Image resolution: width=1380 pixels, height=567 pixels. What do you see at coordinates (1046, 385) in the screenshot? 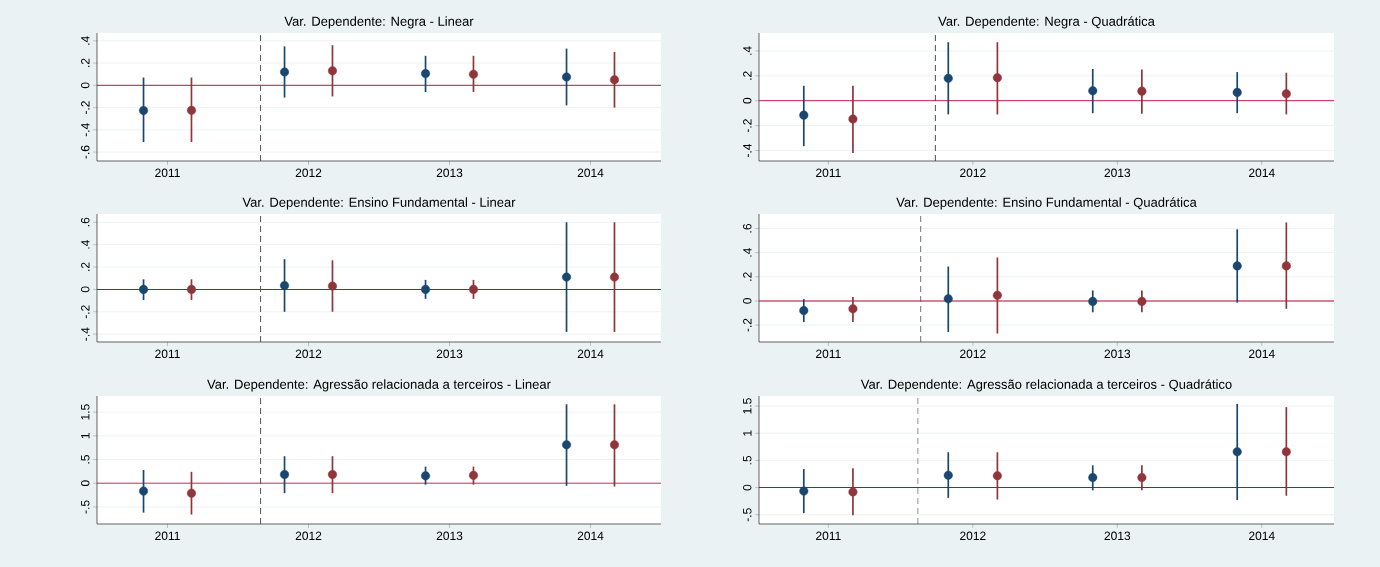
I see `chart-title: Var. Dependente: Agressão relacionada a terceiros - Quadrático` at bounding box center [1046, 385].